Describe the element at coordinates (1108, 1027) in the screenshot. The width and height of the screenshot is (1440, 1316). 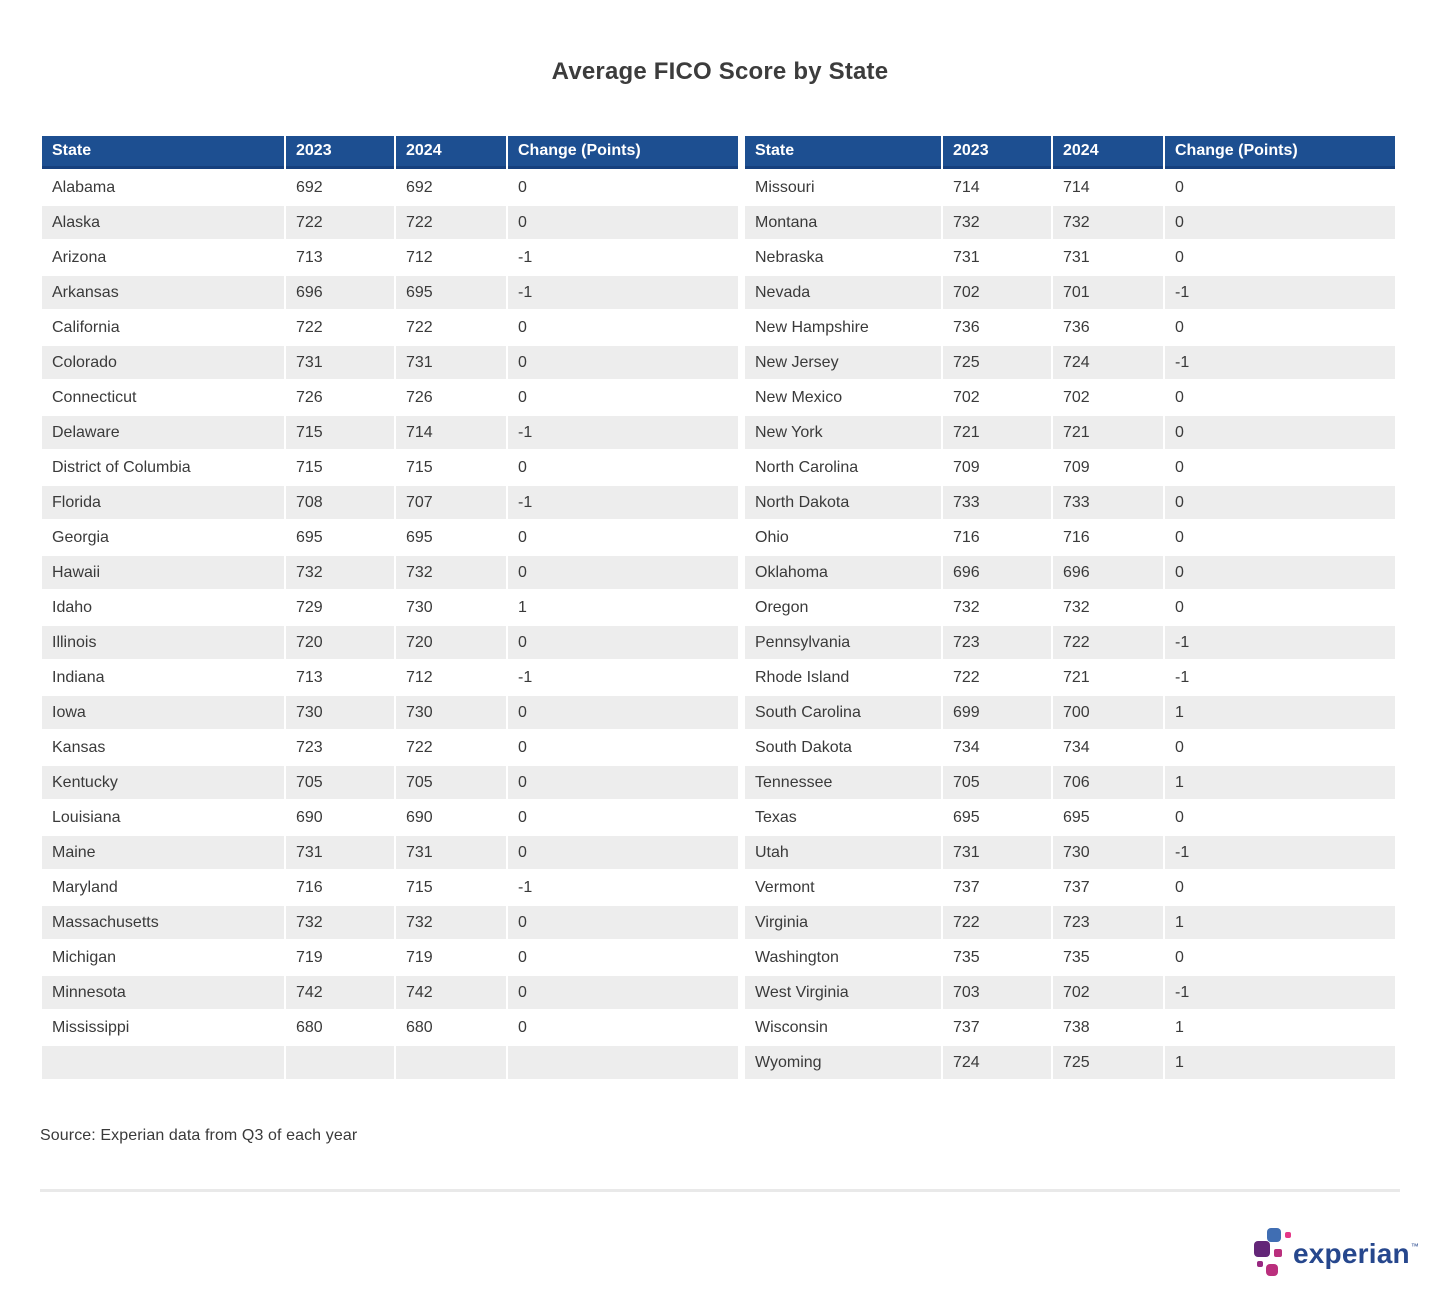
I see `value-cell: 738` at that location.